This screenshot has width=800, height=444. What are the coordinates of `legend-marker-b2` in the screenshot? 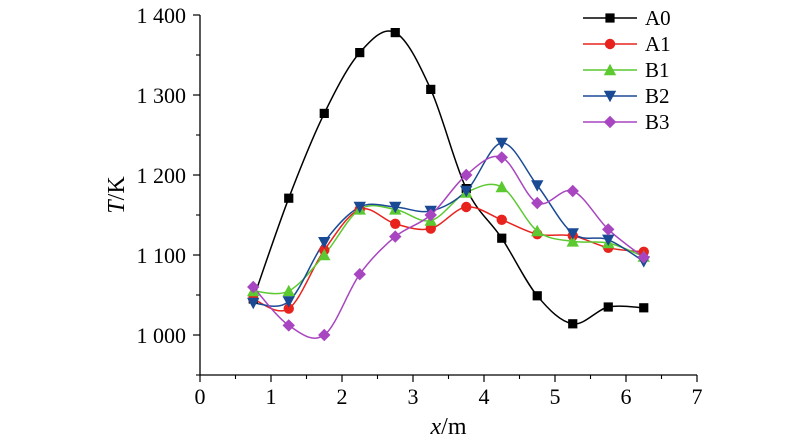 It's located at (610, 96).